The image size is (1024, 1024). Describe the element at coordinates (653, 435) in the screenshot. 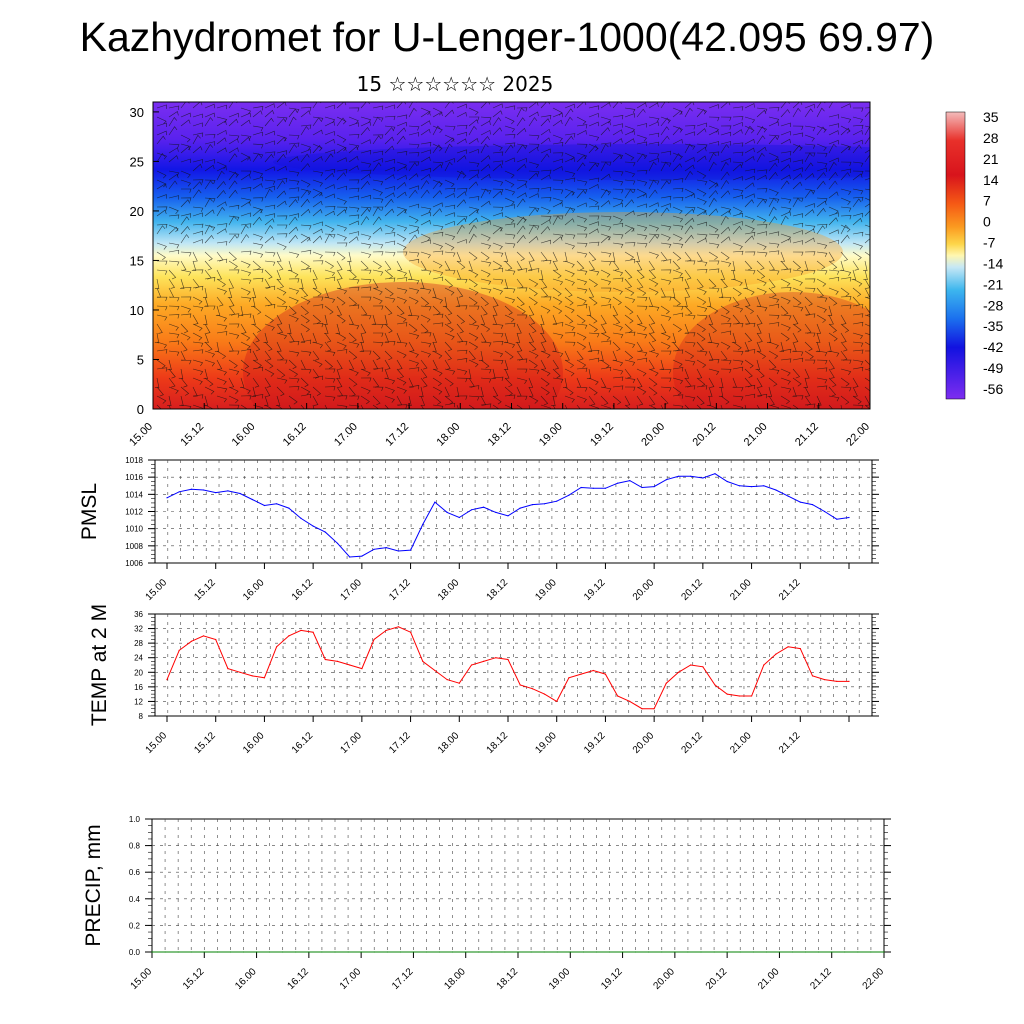

I see `heatmap-xtick-label: 20.00` at that location.